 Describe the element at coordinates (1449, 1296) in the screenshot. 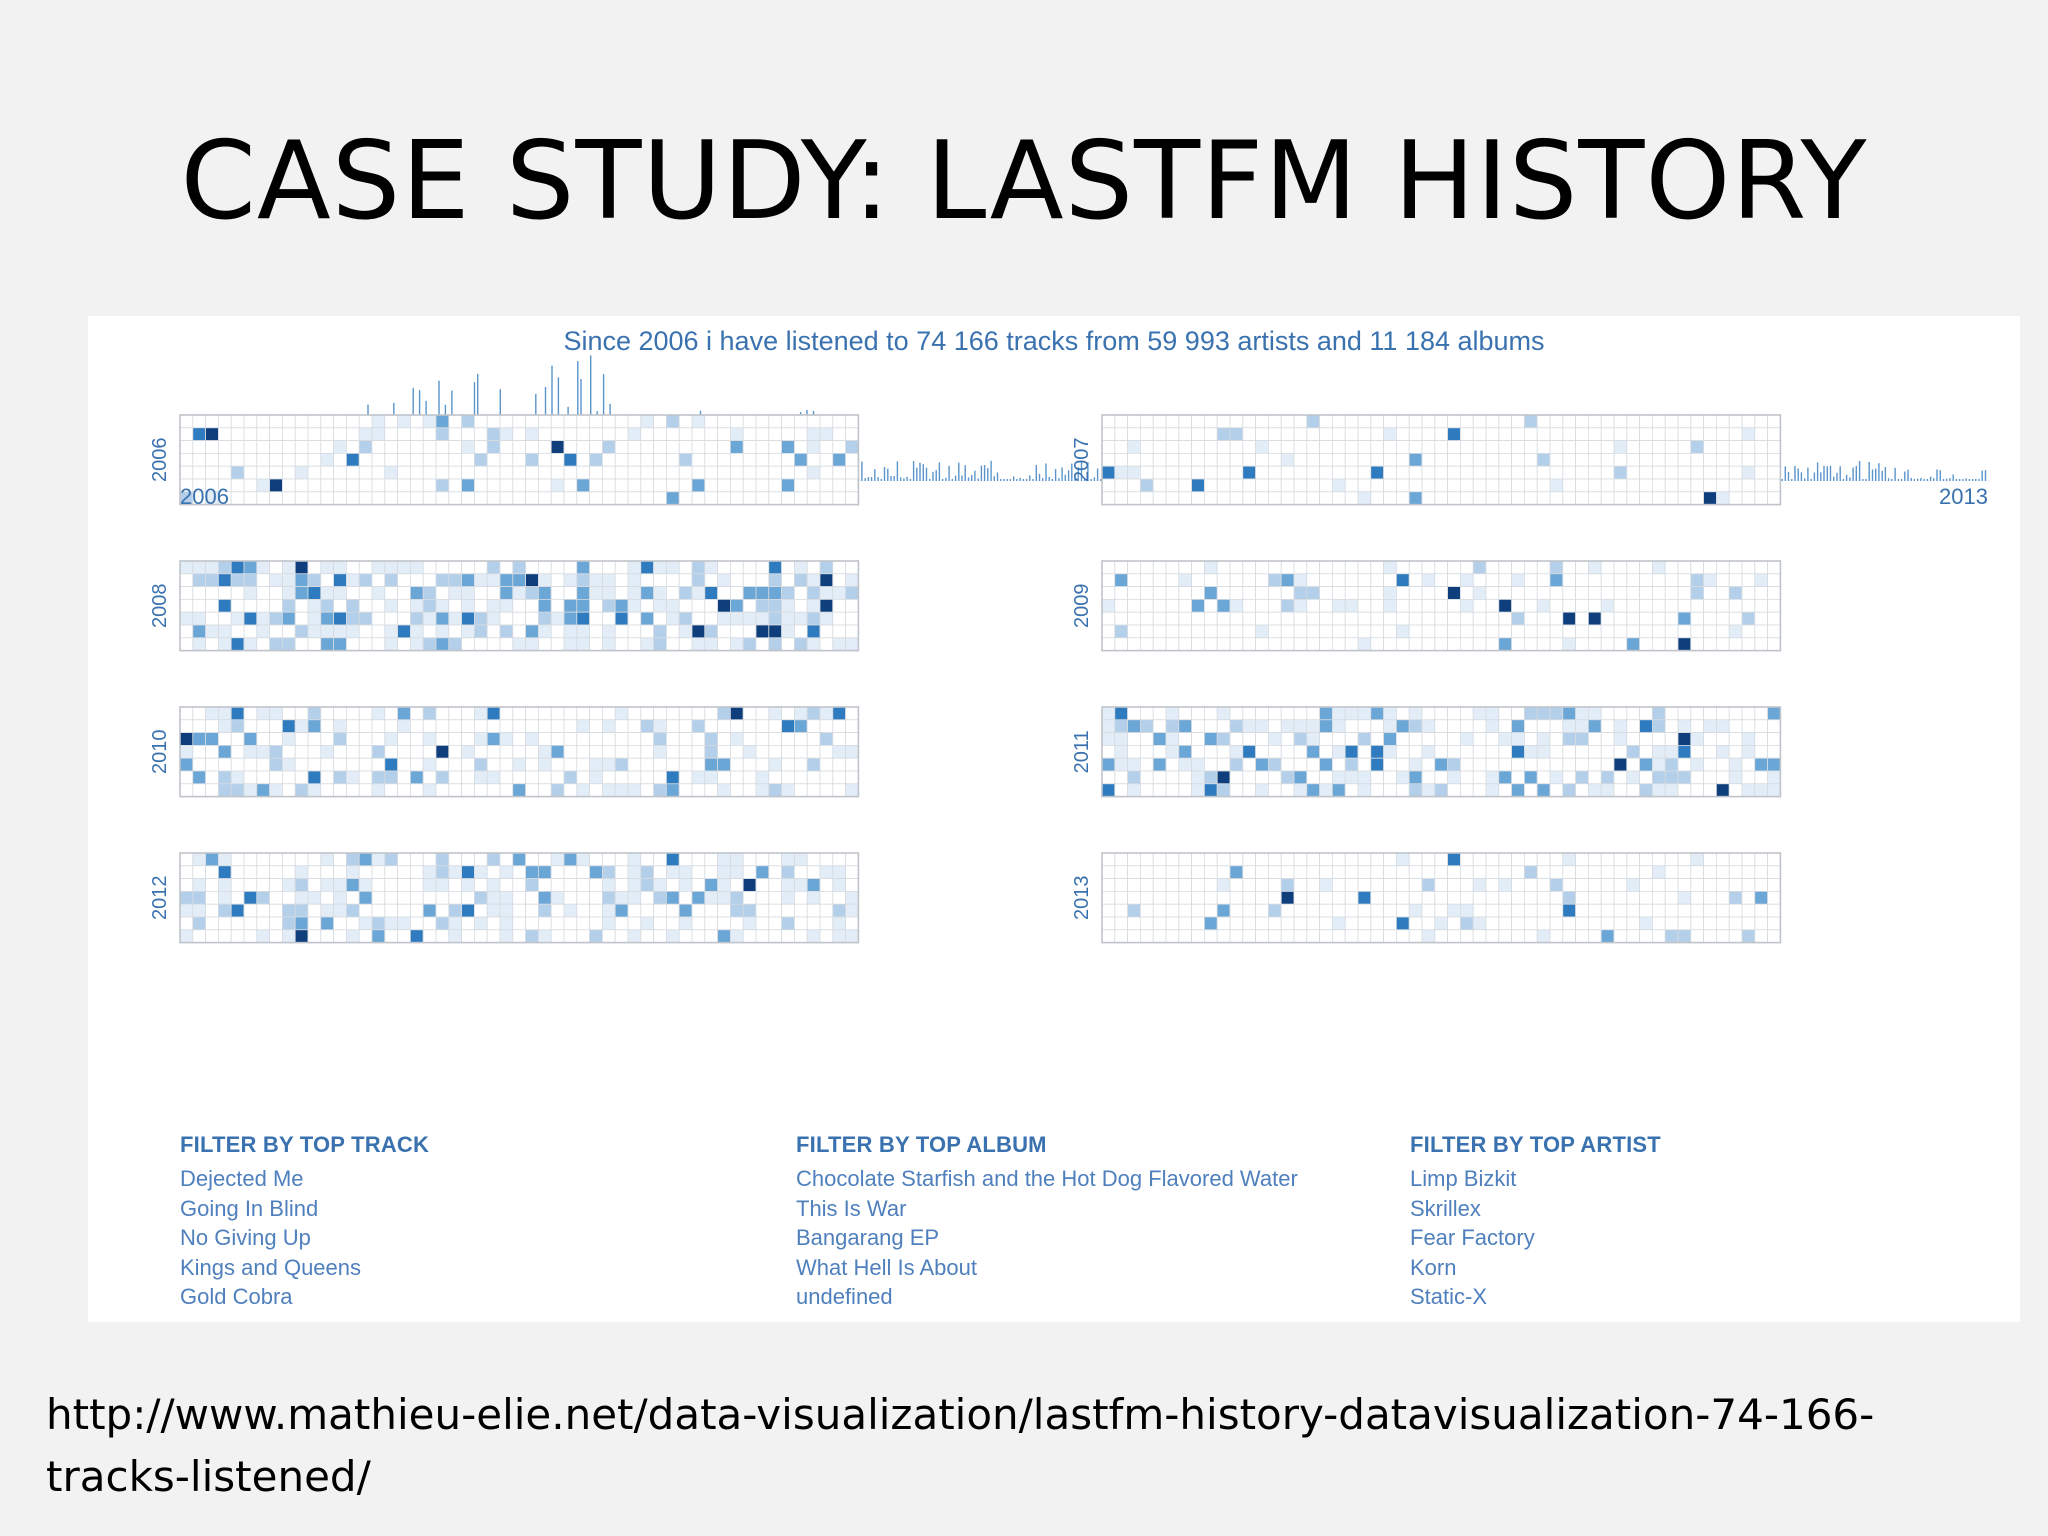

I see `filter-artist-item: Static-X` at that location.